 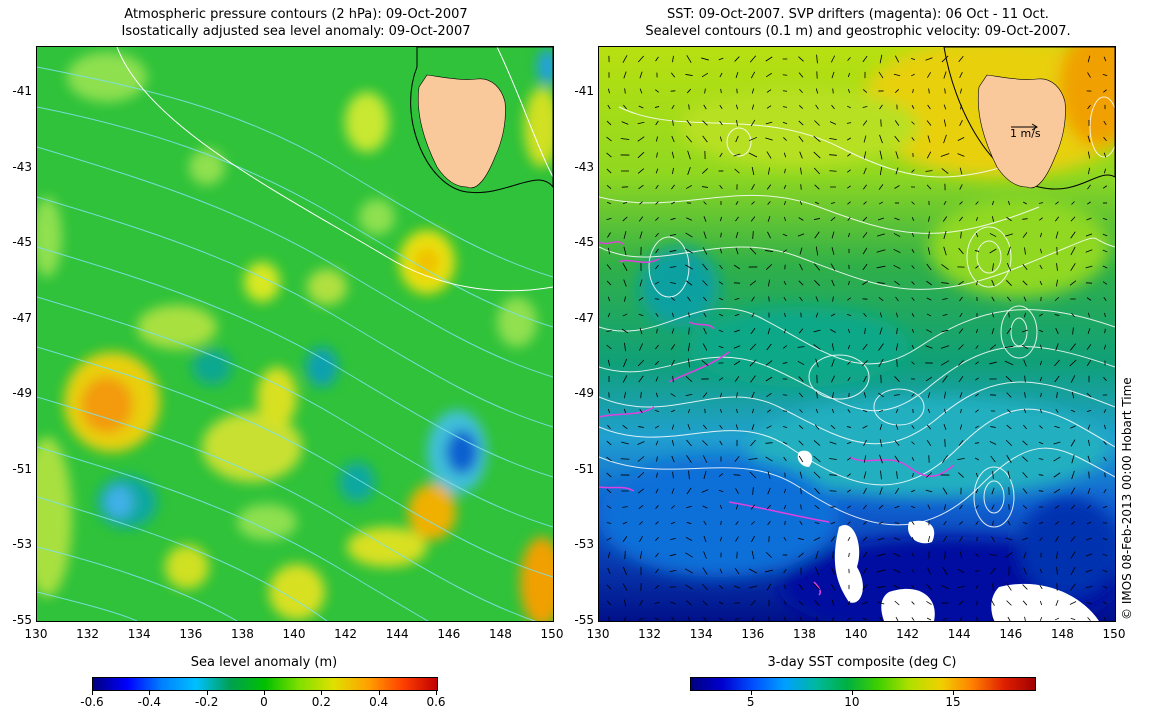 I want to click on left-lat-tick: -45, so click(x=22, y=242).